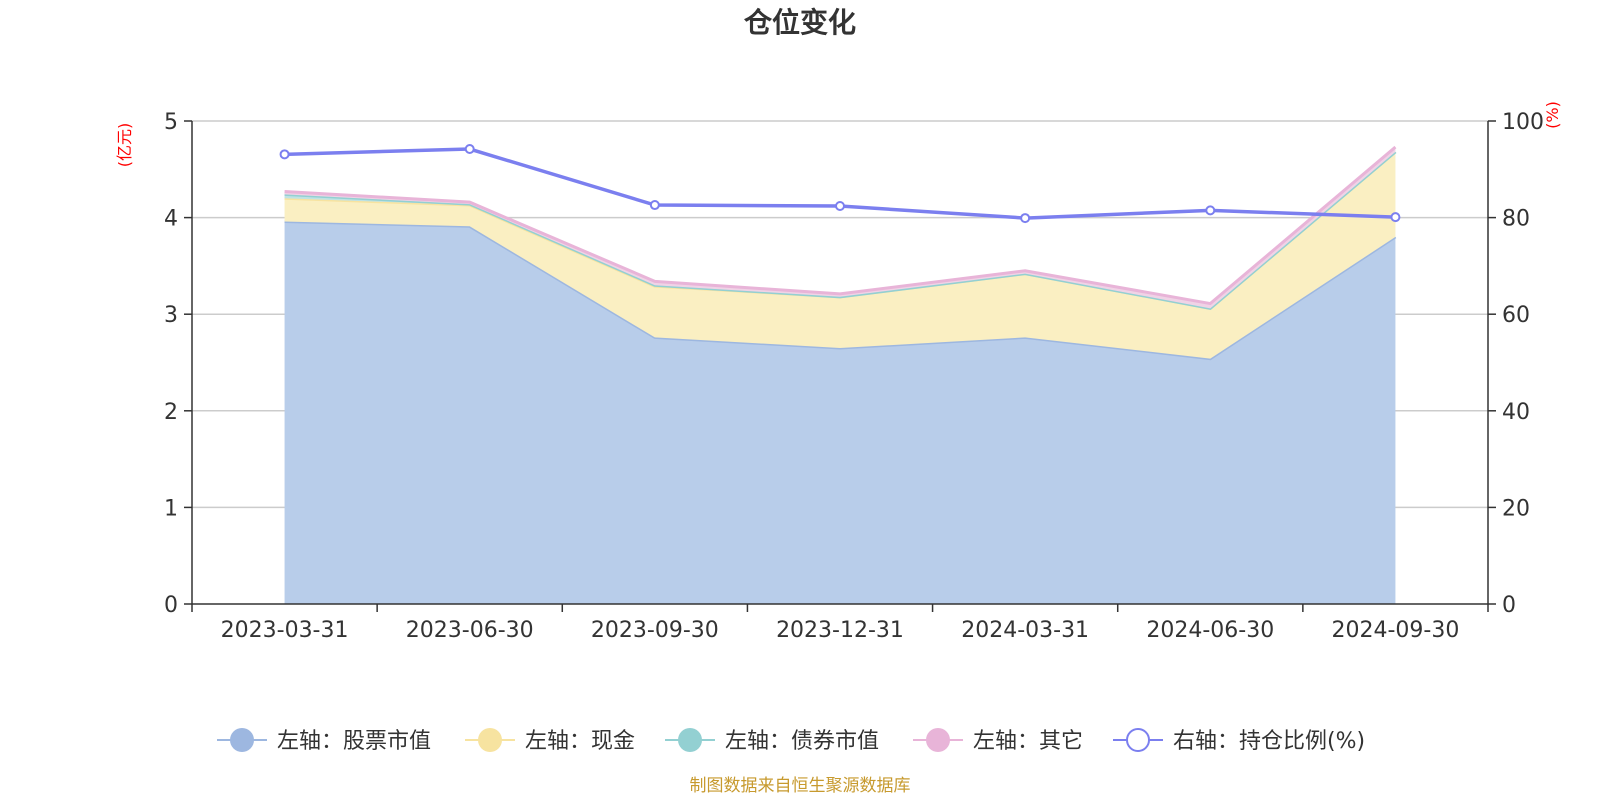 This screenshot has width=1600, height=800. I want to click on x-axis-tick-label: 2023-03-31, so click(285, 630).